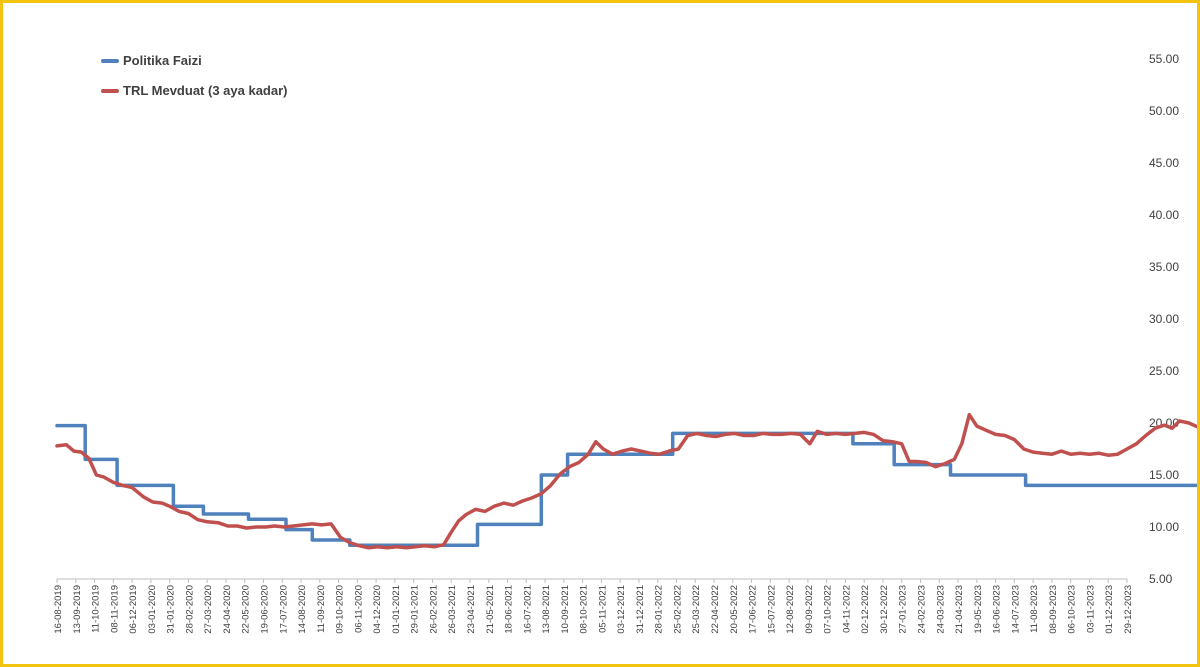  What do you see at coordinates (377, 609) in the screenshot?
I see `x-tick-label: 04-12-2020` at bounding box center [377, 609].